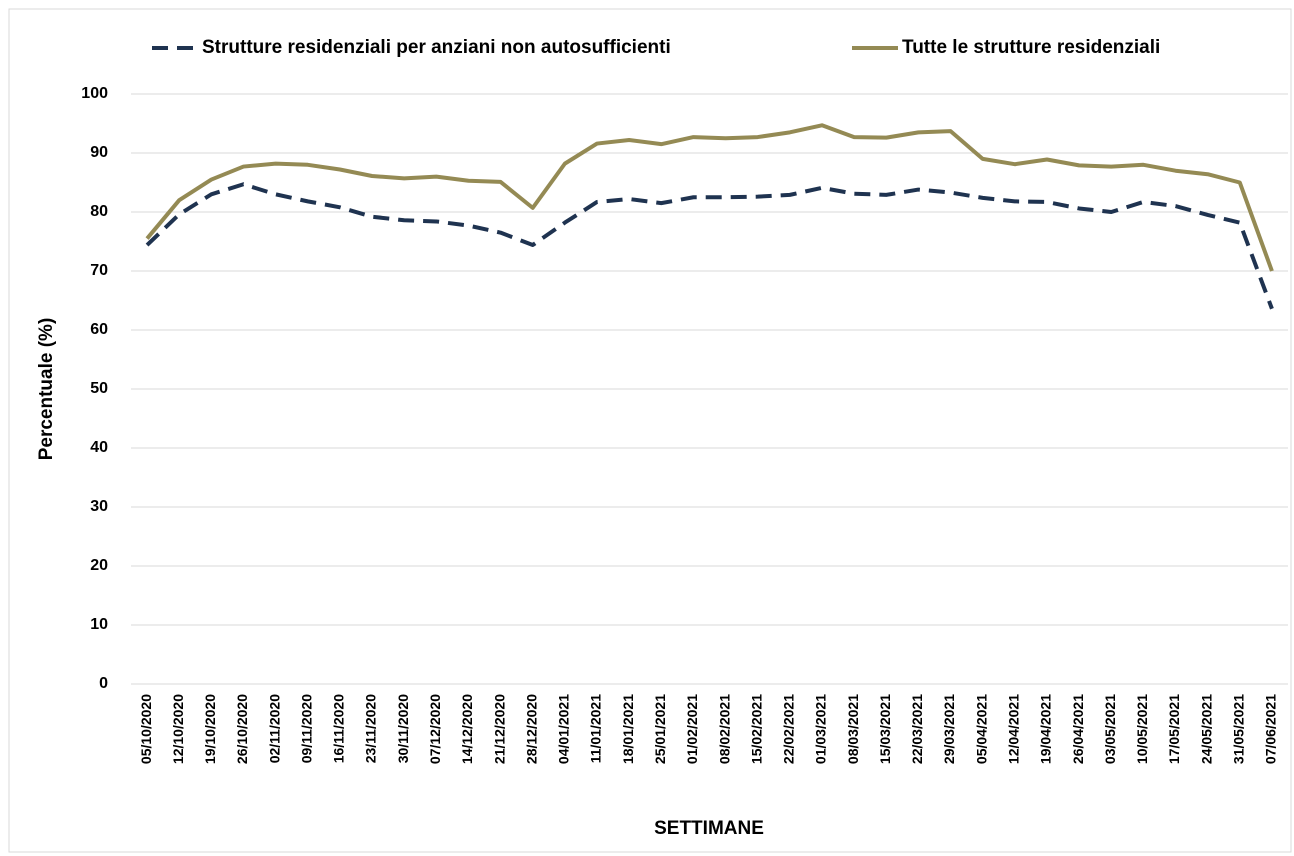  What do you see at coordinates (1110, 729) in the screenshot?
I see `x-tick-label: 03/05/2021` at bounding box center [1110, 729].